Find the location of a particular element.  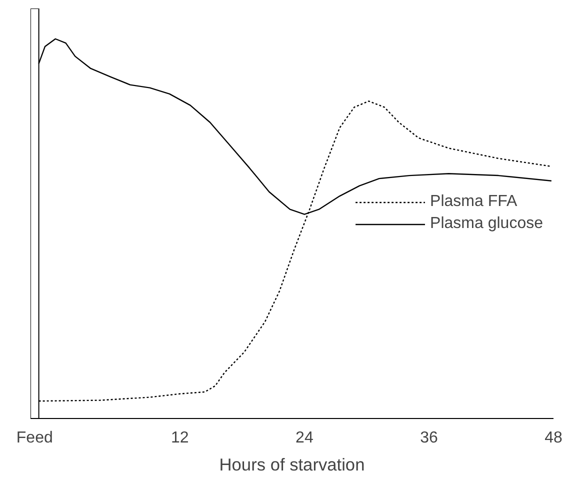

x-tick-label: Feed is located at coordinates (34, 438).